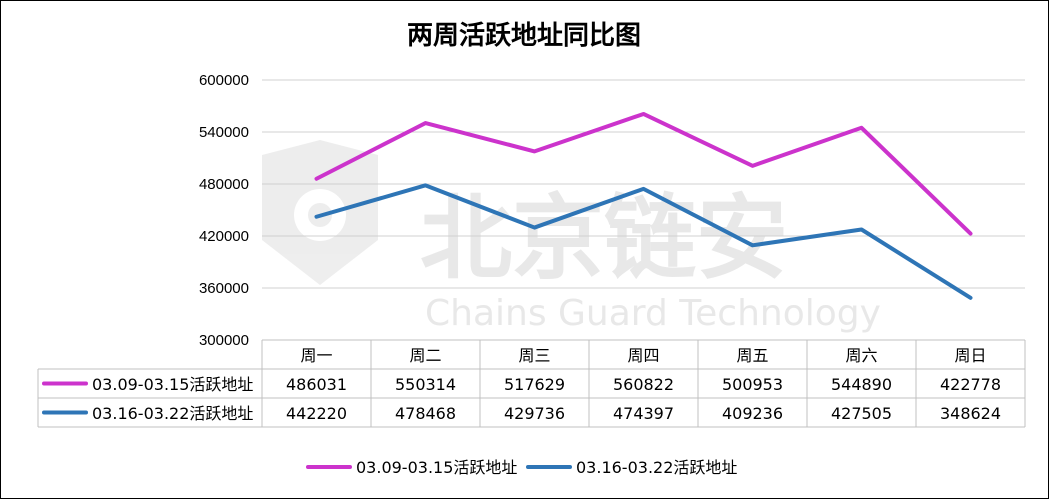  What do you see at coordinates (970, 413) in the screenshot?
I see `data-label: 348624` at bounding box center [970, 413].